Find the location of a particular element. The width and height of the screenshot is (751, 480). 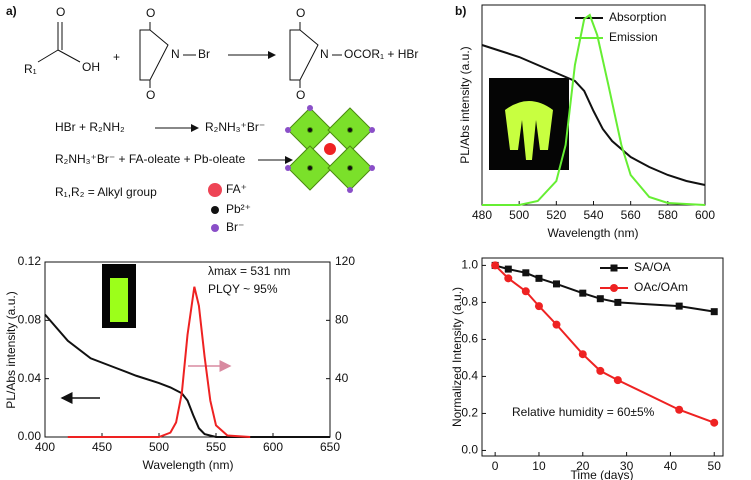

x-tick-label: 550 is located at coordinates (216, 447).